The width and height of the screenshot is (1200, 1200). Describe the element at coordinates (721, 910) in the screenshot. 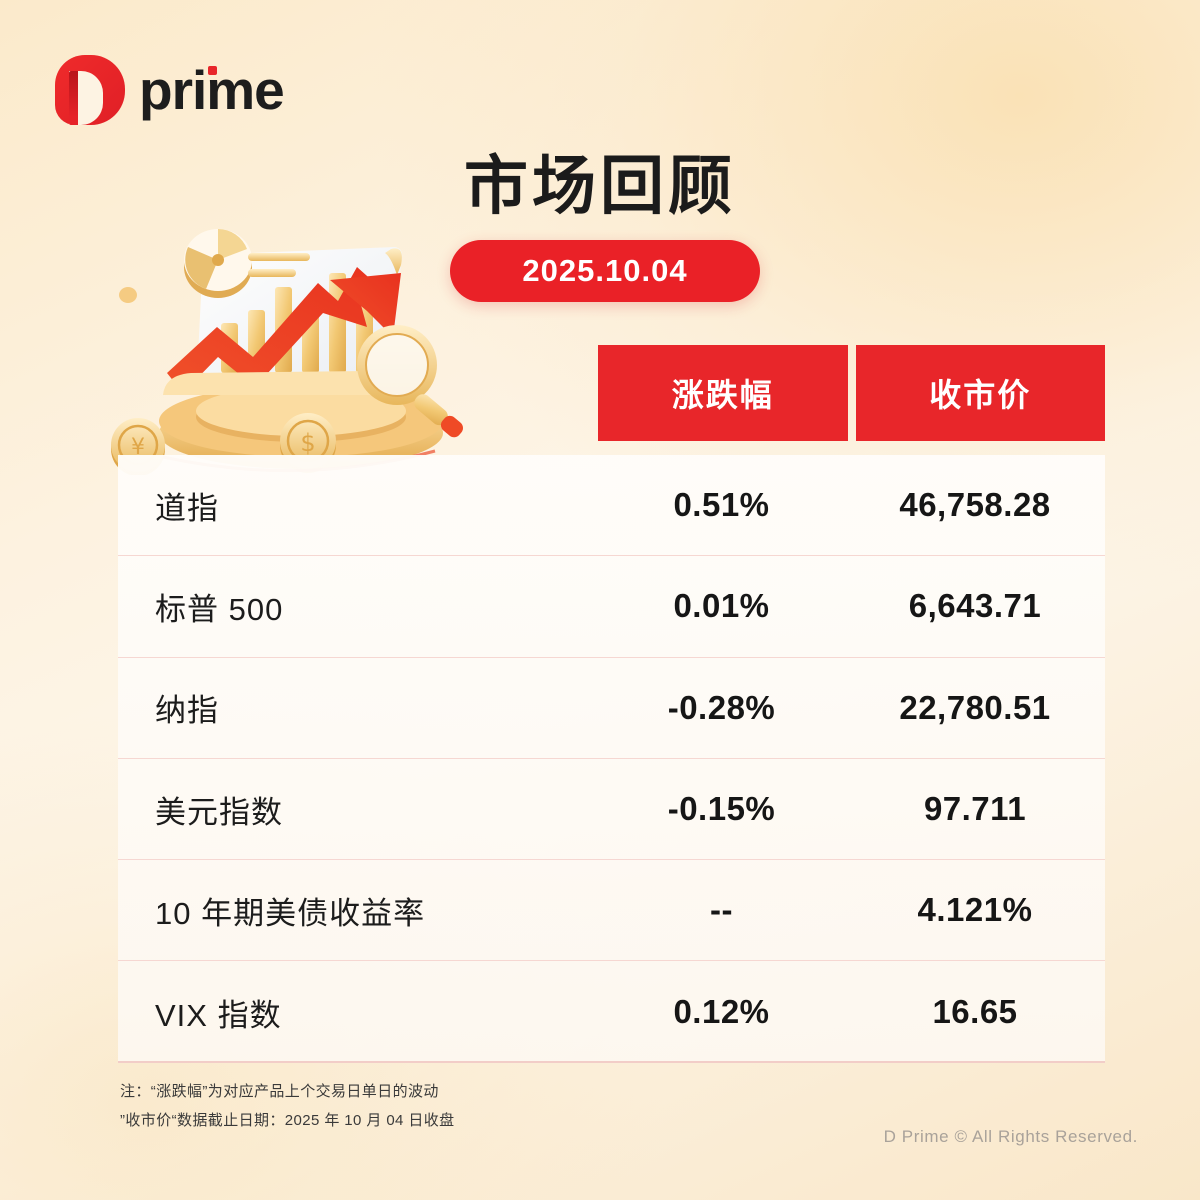

I see `row-change: --` at that location.